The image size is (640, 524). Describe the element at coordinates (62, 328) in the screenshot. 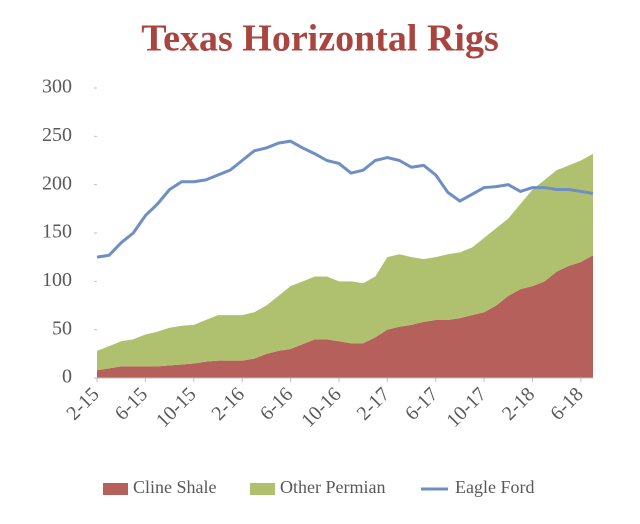

I see `y-tick-label: 50` at that location.